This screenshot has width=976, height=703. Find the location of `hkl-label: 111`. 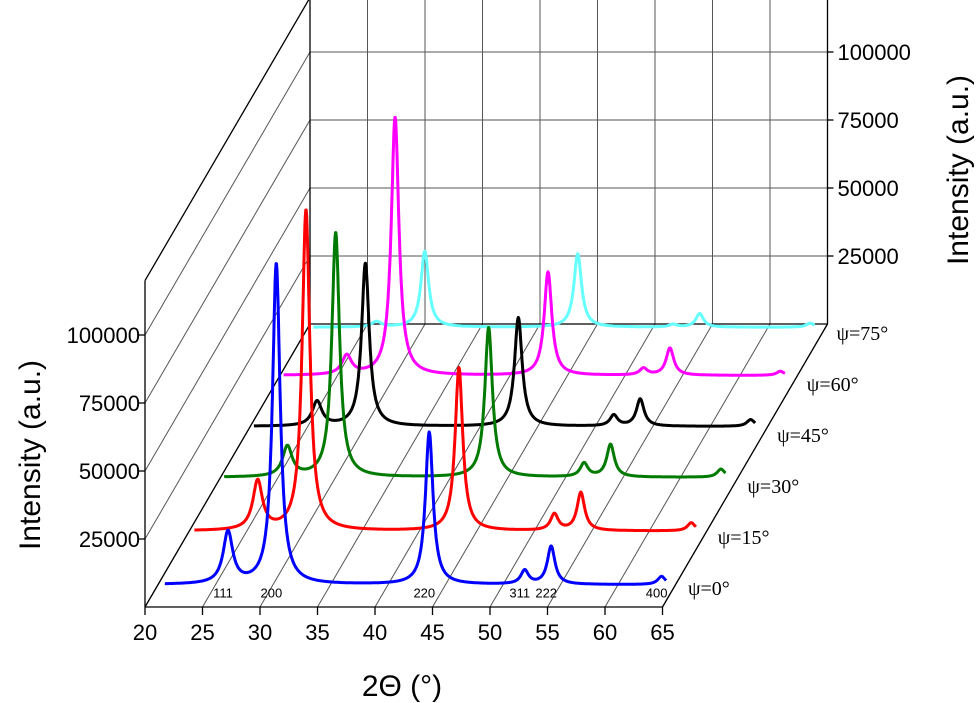

hkl-label: 111 is located at coordinates (223, 592).